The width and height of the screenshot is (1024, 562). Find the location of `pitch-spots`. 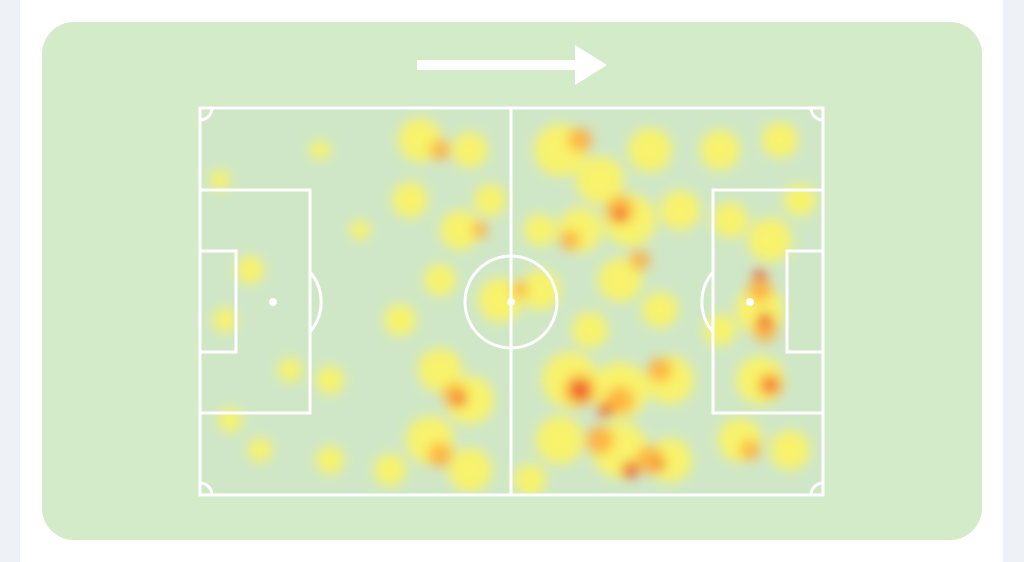

pitch-spots is located at coordinates (511, 302).